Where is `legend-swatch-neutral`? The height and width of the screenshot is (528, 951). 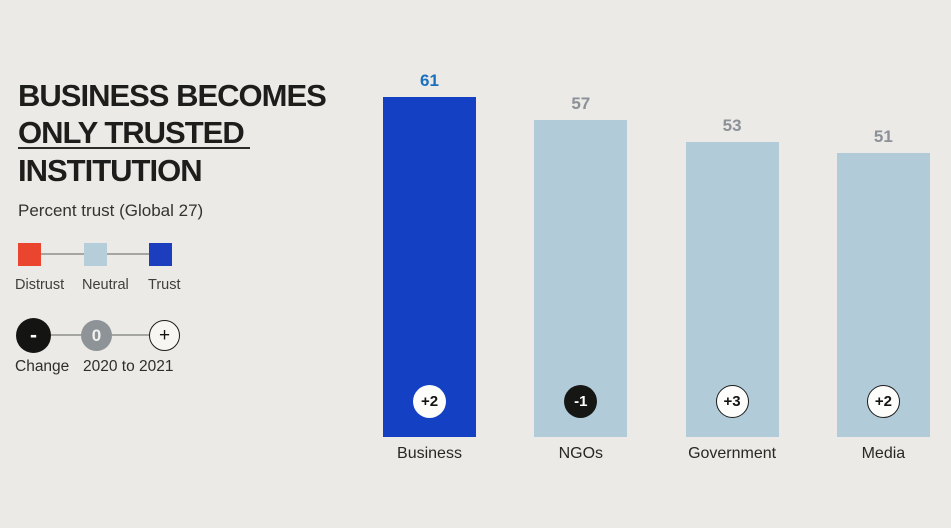
legend-swatch-neutral is located at coordinates (95, 254).